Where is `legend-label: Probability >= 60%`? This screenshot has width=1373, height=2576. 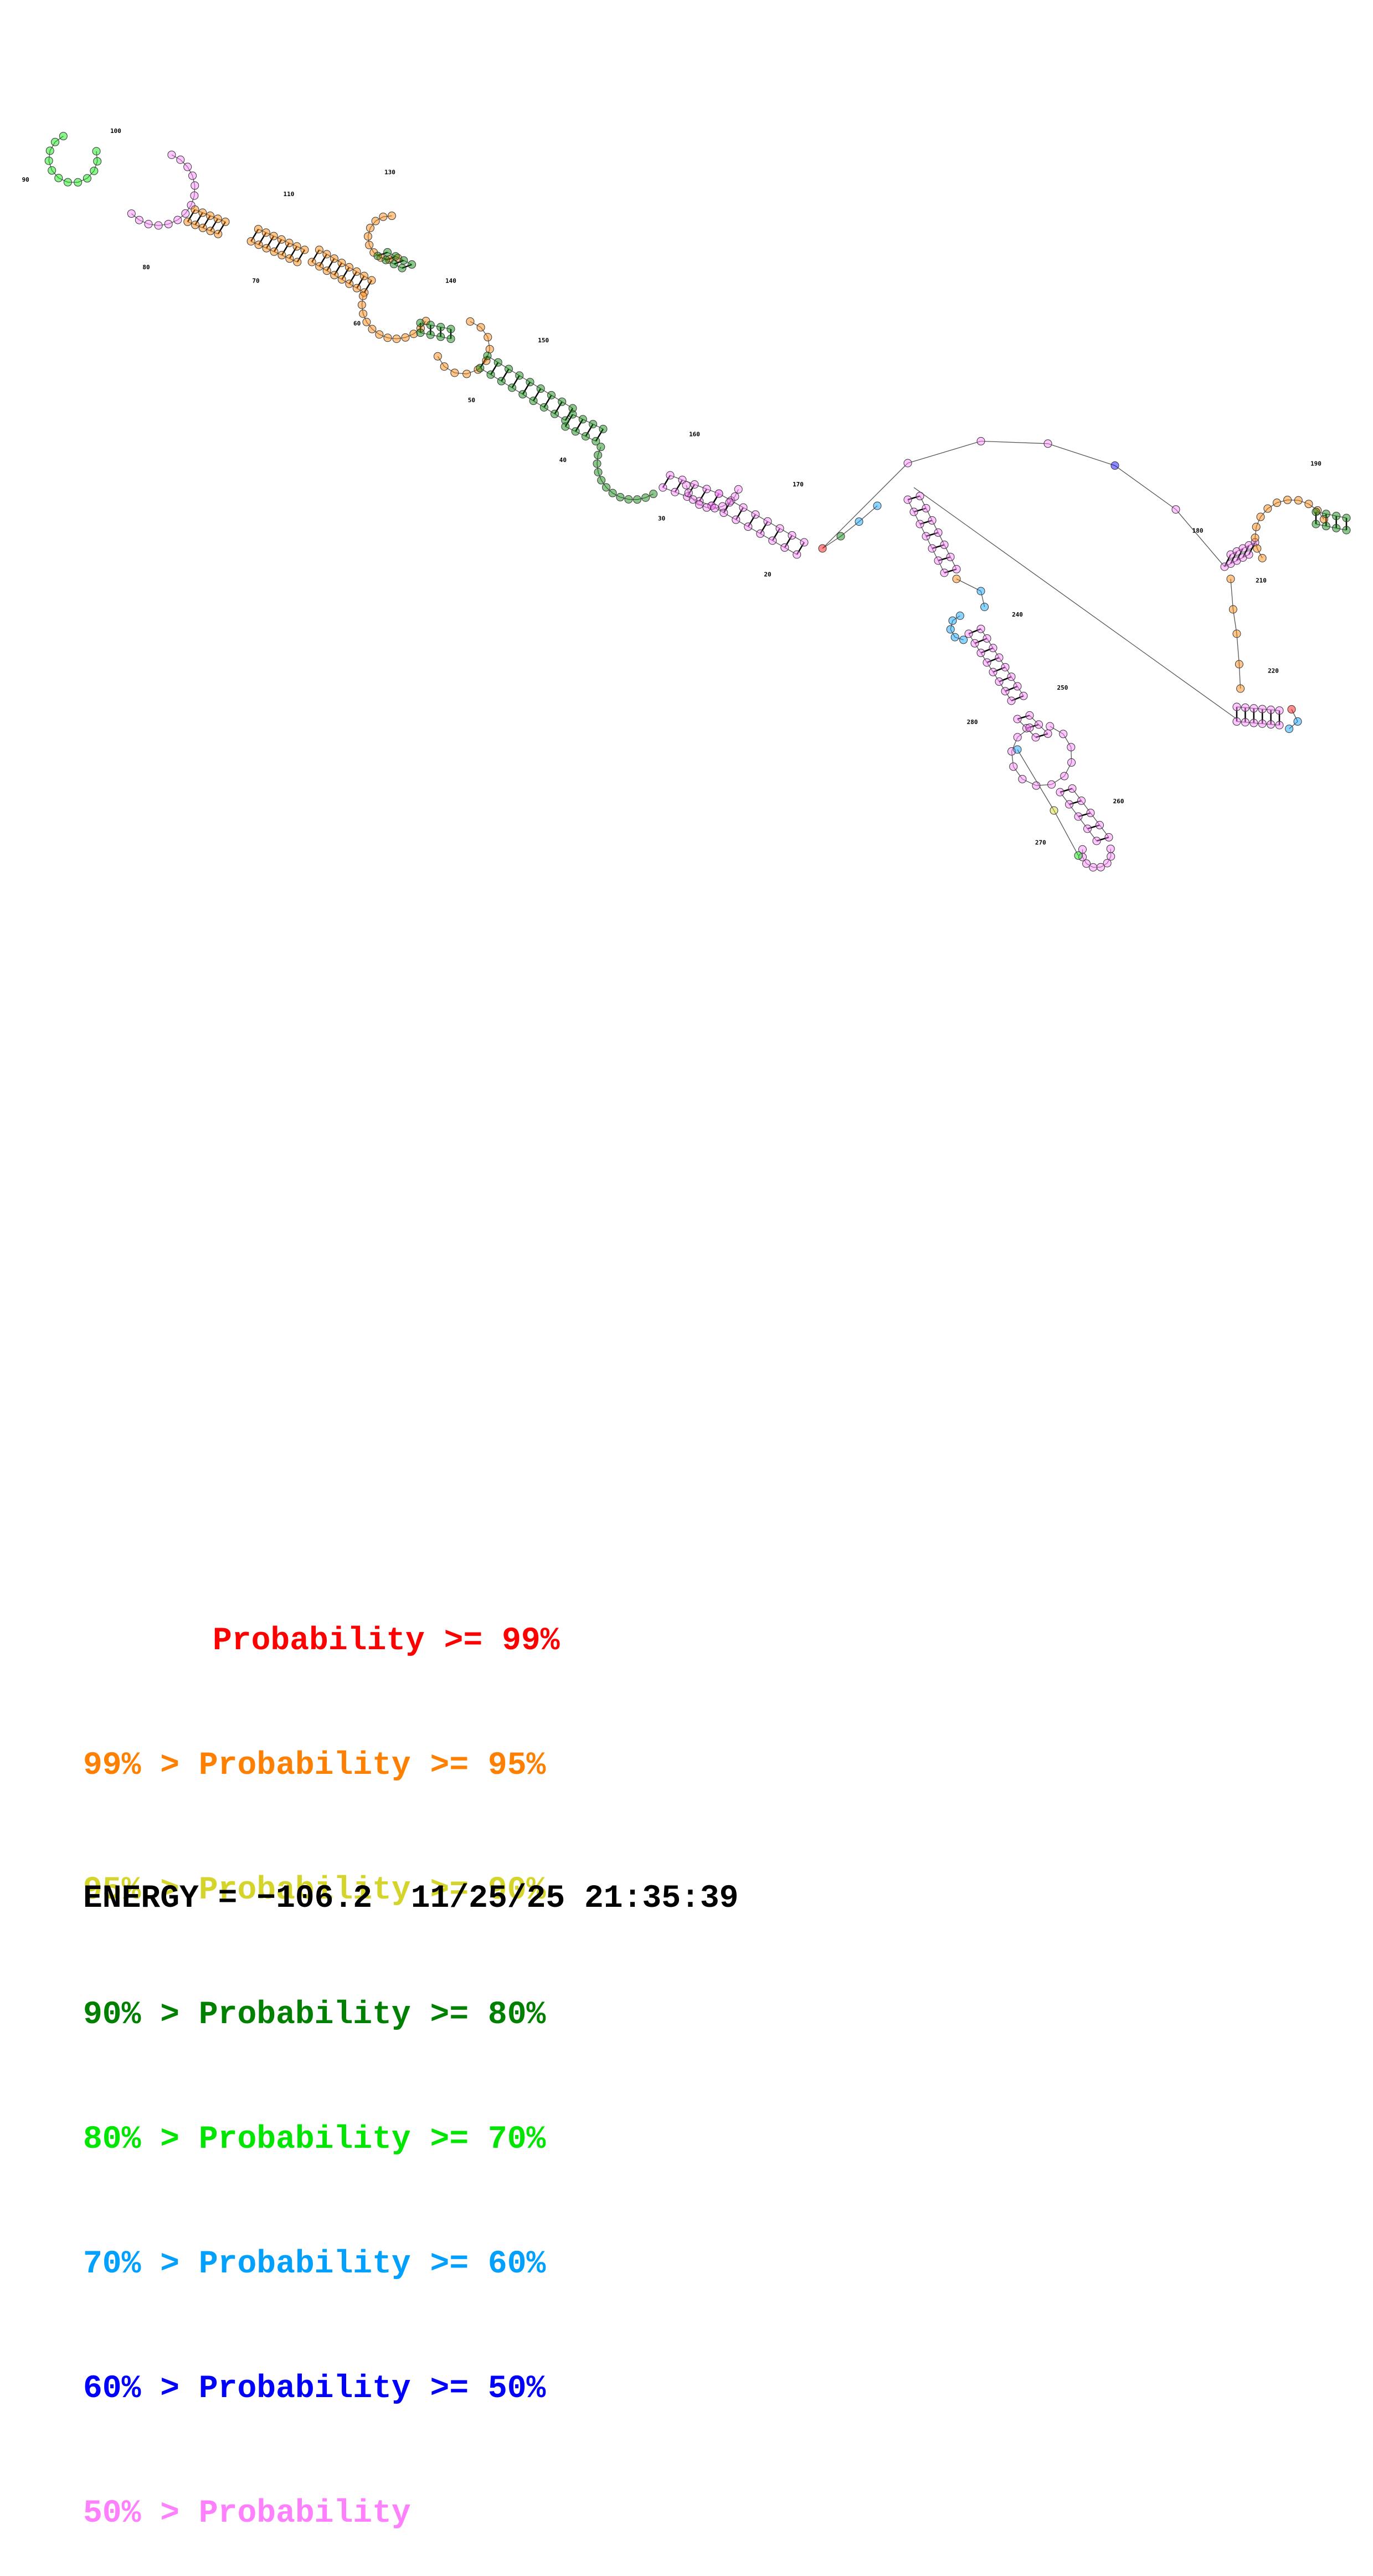 legend-label: Probability >= 60% is located at coordinates (372, 2264).